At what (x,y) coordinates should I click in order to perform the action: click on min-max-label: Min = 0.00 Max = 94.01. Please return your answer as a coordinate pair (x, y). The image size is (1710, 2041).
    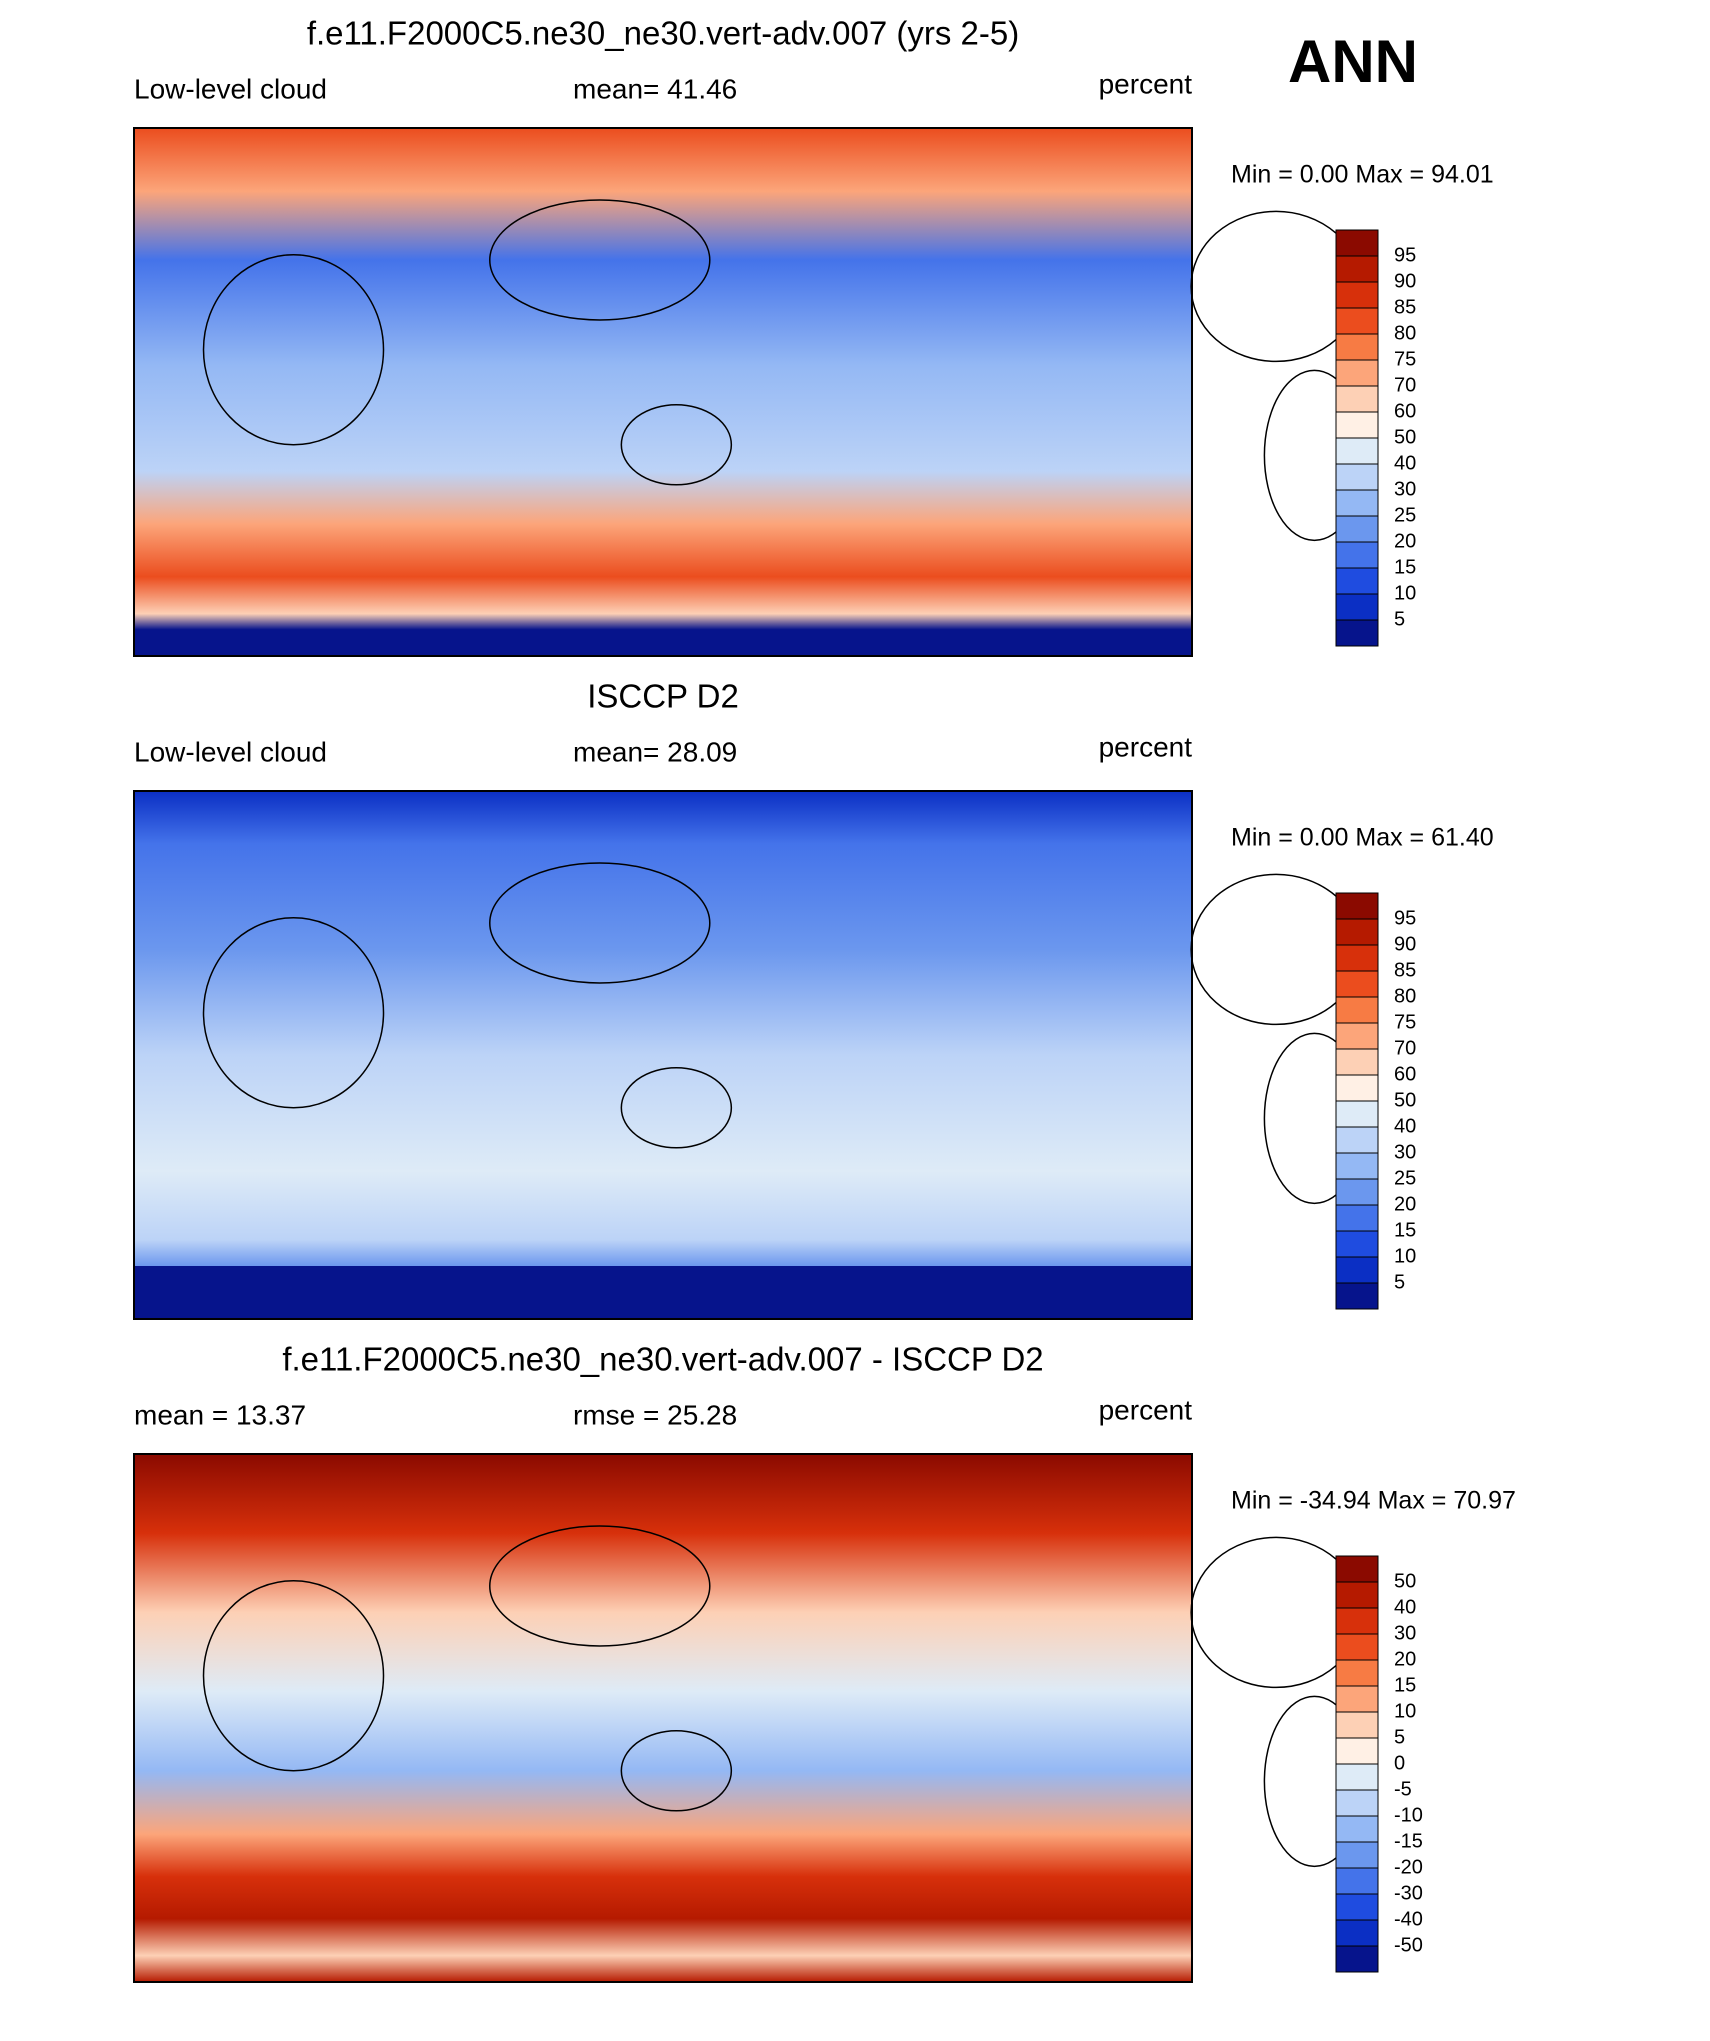
    Looking at the image, I should click on (1362, 175).